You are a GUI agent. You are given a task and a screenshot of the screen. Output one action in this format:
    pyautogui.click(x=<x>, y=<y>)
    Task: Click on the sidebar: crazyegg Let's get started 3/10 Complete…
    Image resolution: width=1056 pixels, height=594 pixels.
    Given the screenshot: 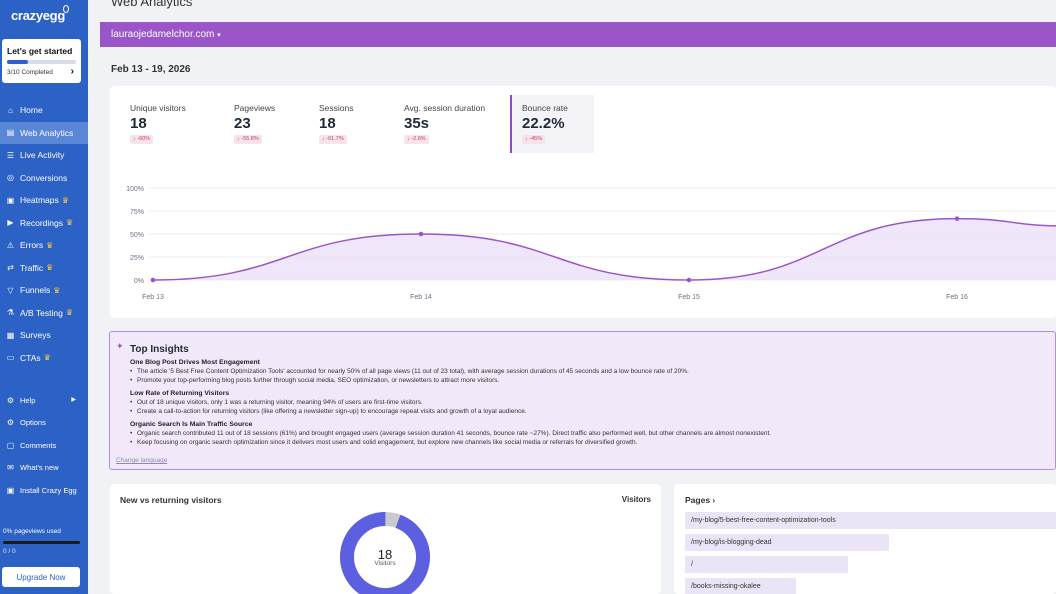 What is the action you would take?
    pyautogui.click(x=44, y=297)
    